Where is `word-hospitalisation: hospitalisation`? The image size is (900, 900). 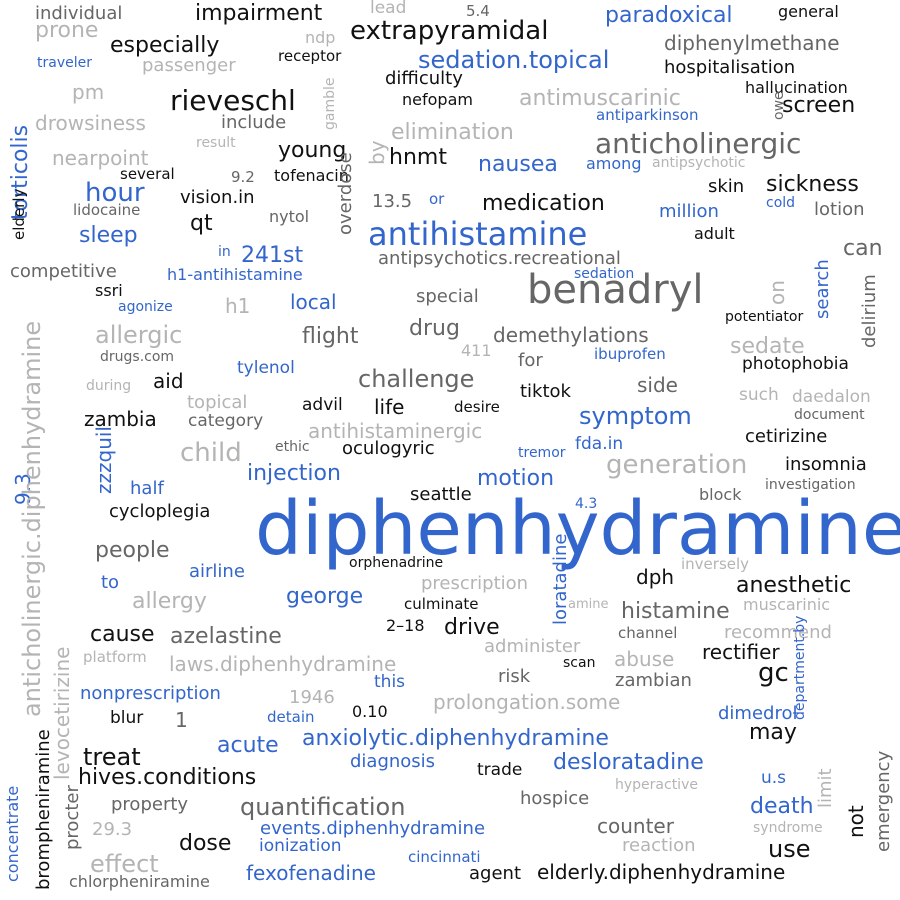
word-hospitalisation: hospitalisation is located at coordinates (730, 67).